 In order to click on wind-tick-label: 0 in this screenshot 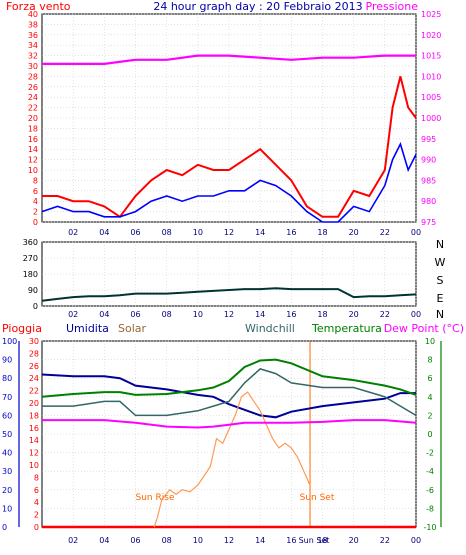, I will do `click(35, 222)`.